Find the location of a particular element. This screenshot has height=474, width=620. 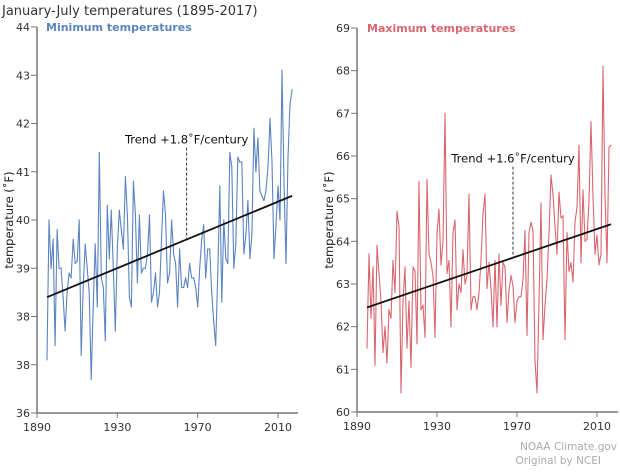

x-tick-label: 2010 is located at coordinates (278, 427).